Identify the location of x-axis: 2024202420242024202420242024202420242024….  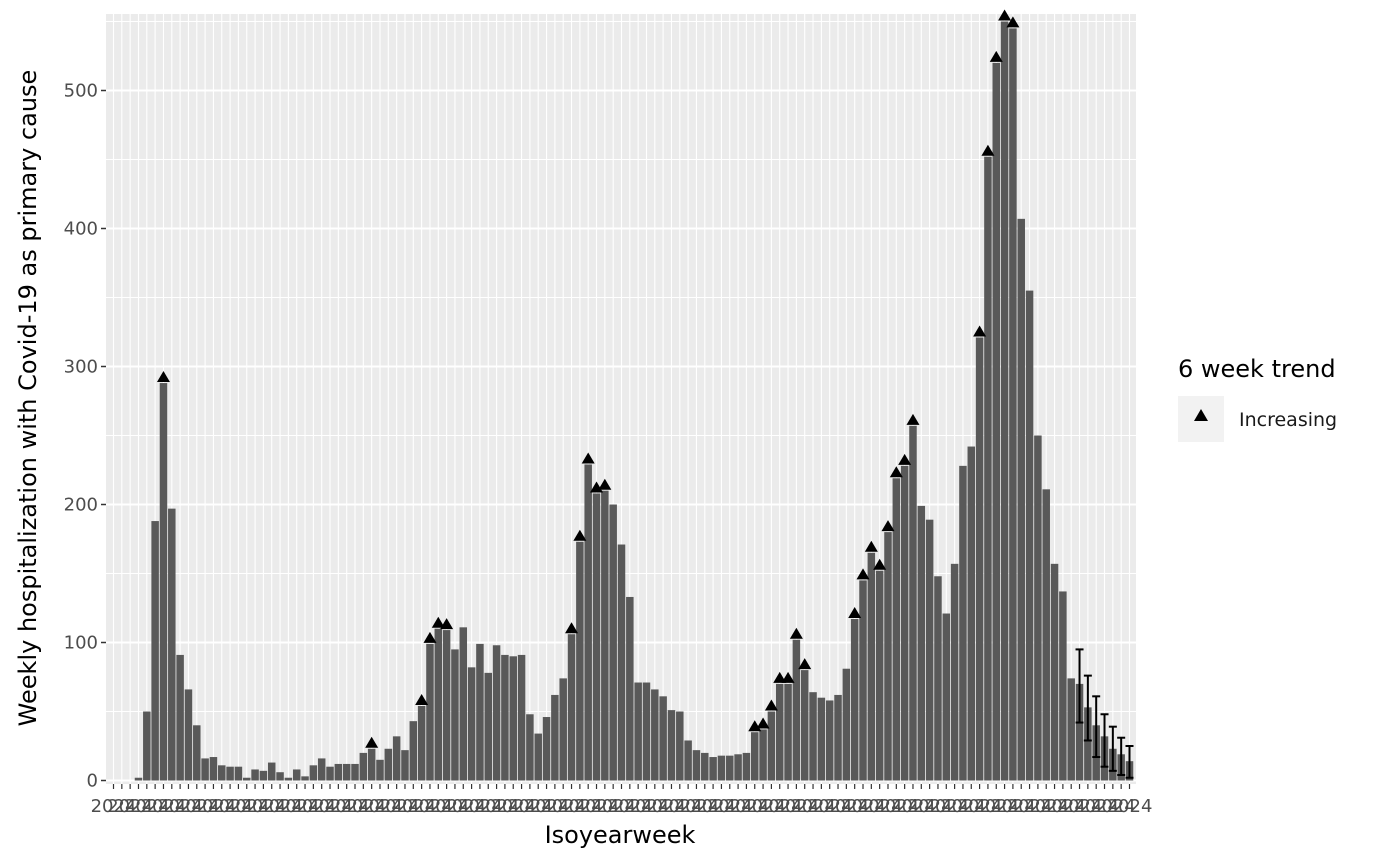
(621, 800).